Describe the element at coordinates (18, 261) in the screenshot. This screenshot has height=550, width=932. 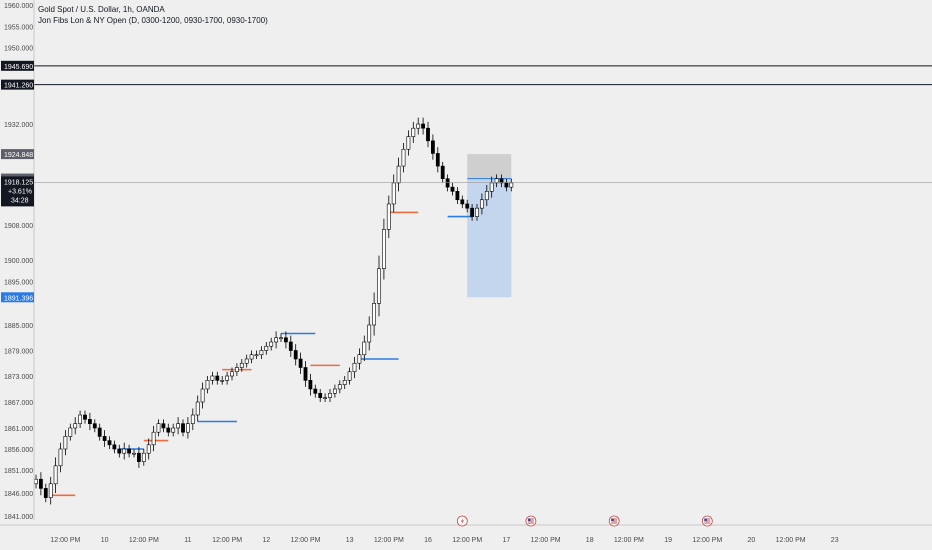
I see `price-tick-label: 1900.000` at that location.